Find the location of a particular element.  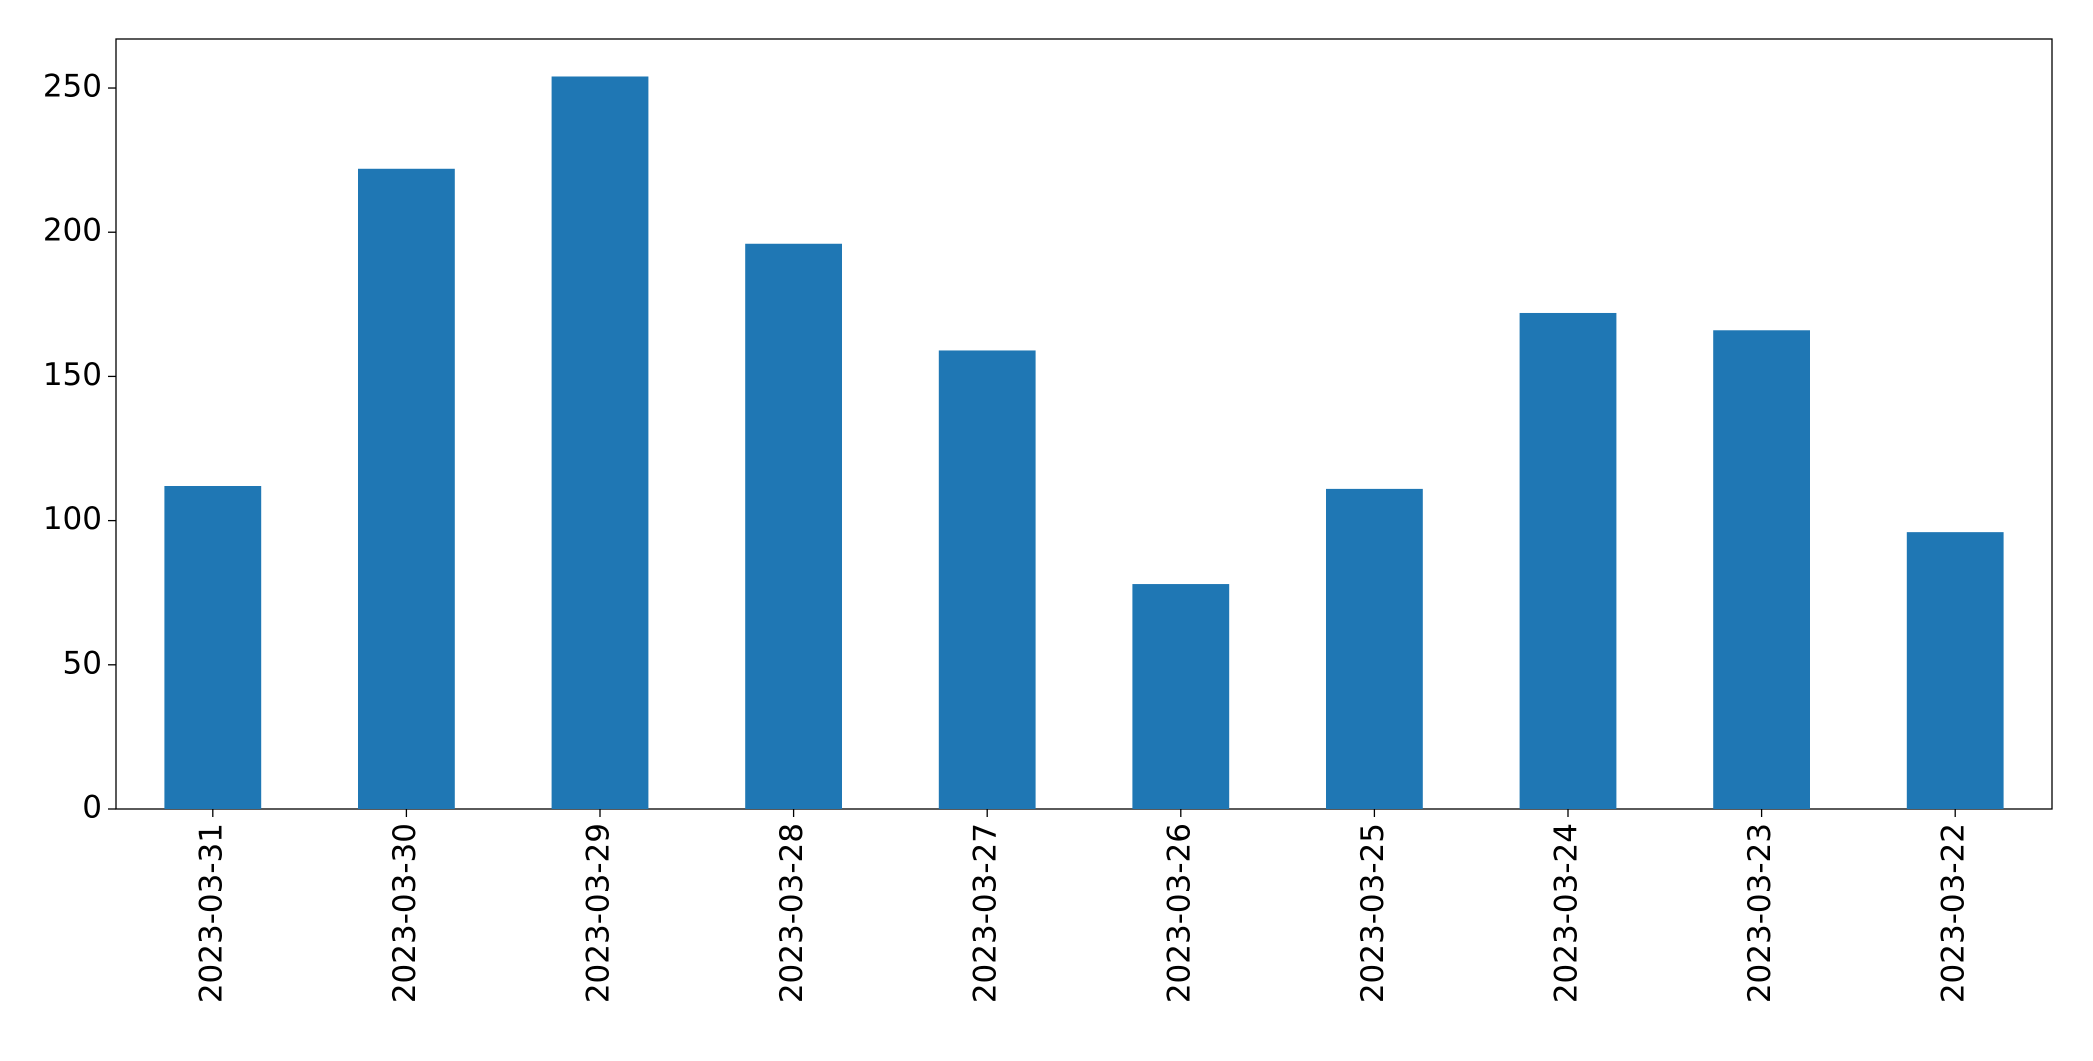

y-tick-label: 250 is located at coordinates (72, 87).